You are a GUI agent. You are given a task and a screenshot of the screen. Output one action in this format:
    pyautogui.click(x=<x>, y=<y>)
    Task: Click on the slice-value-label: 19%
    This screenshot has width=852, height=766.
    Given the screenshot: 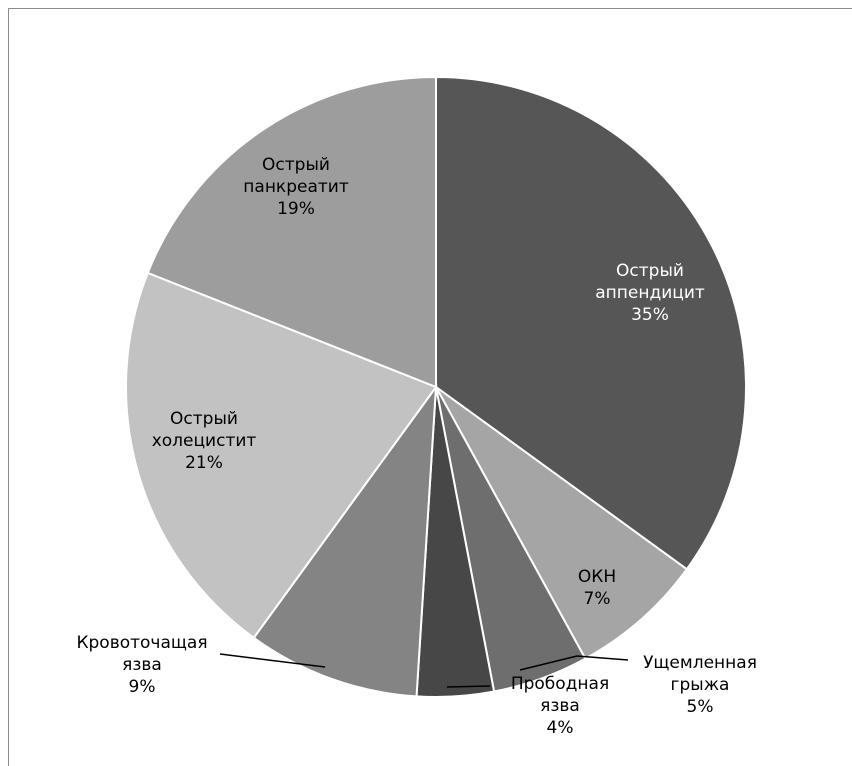 What is the action you would take?
    pyautogui.click(x=296, y=209)
    